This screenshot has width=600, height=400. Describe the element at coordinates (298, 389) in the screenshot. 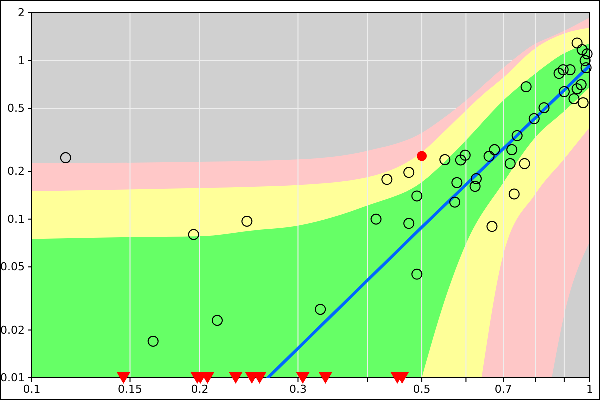

I see `x-tick-label: 0.3` at that location.